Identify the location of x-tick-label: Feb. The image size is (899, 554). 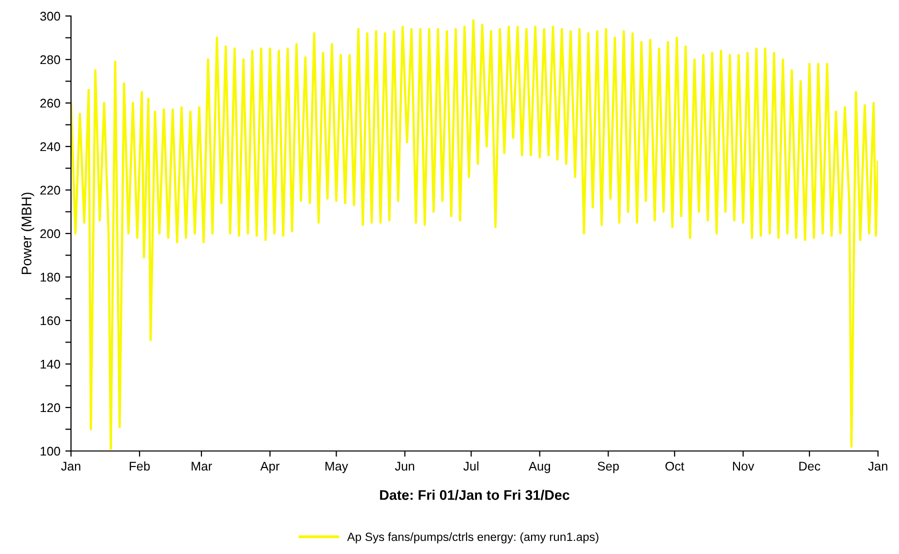
(140, 466).